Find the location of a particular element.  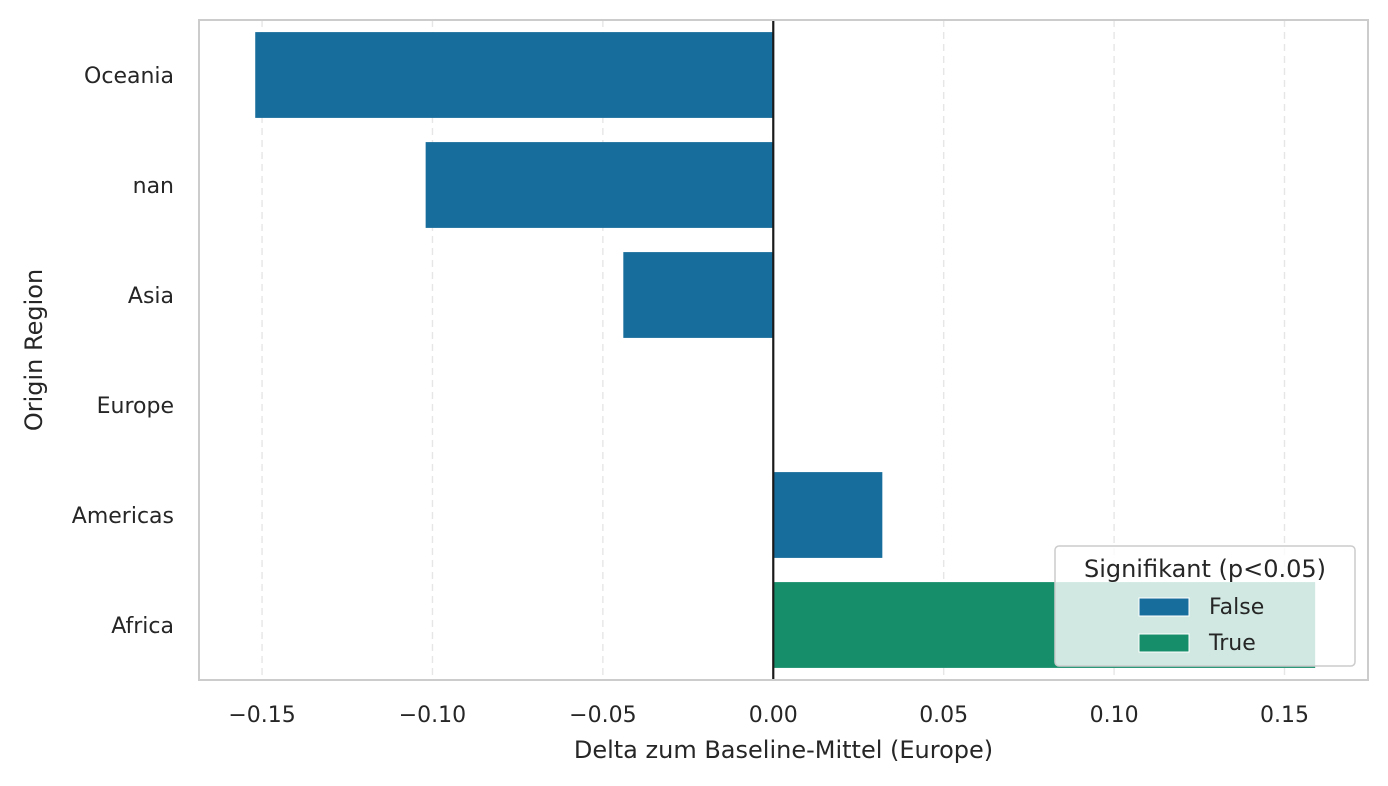

legend-entries: False True is located at coordinates (1201, 625).